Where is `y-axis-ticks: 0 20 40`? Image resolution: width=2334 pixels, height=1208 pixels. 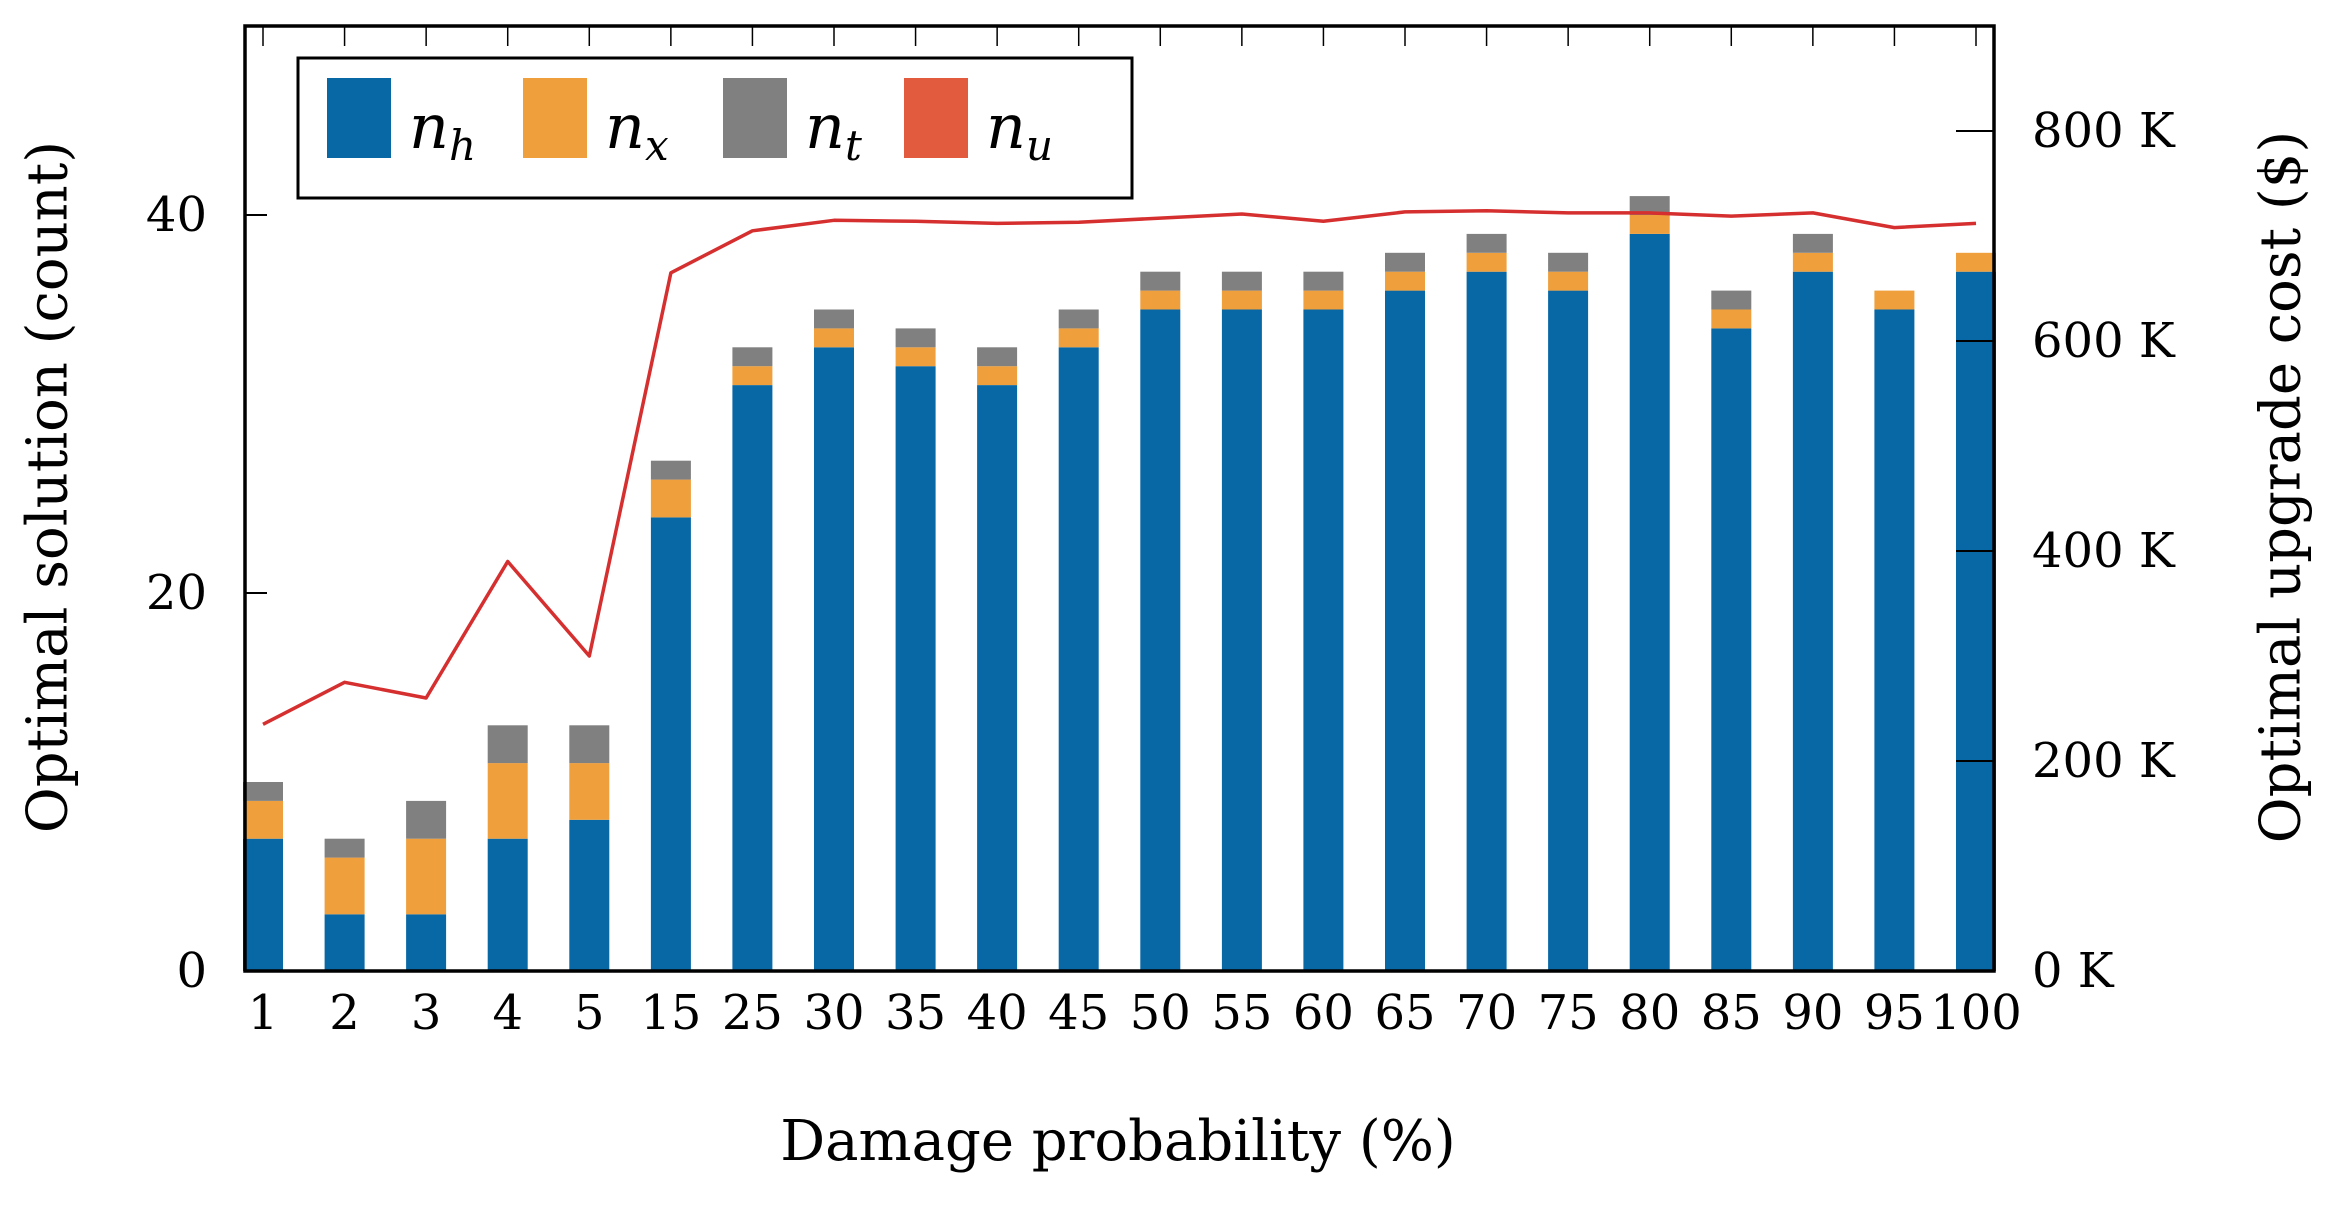 y-axis-ticks: 0 20 40 is located at coordinates (206, 593).